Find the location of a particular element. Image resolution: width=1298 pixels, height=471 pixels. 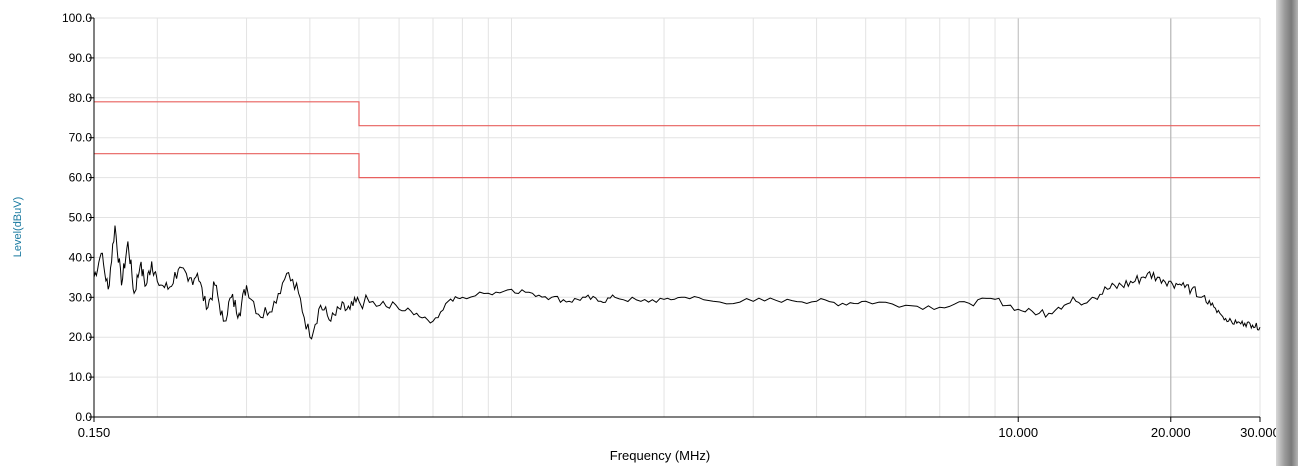

x-axis-label: Frequency (MHz) is located at coordinates (660, 455).